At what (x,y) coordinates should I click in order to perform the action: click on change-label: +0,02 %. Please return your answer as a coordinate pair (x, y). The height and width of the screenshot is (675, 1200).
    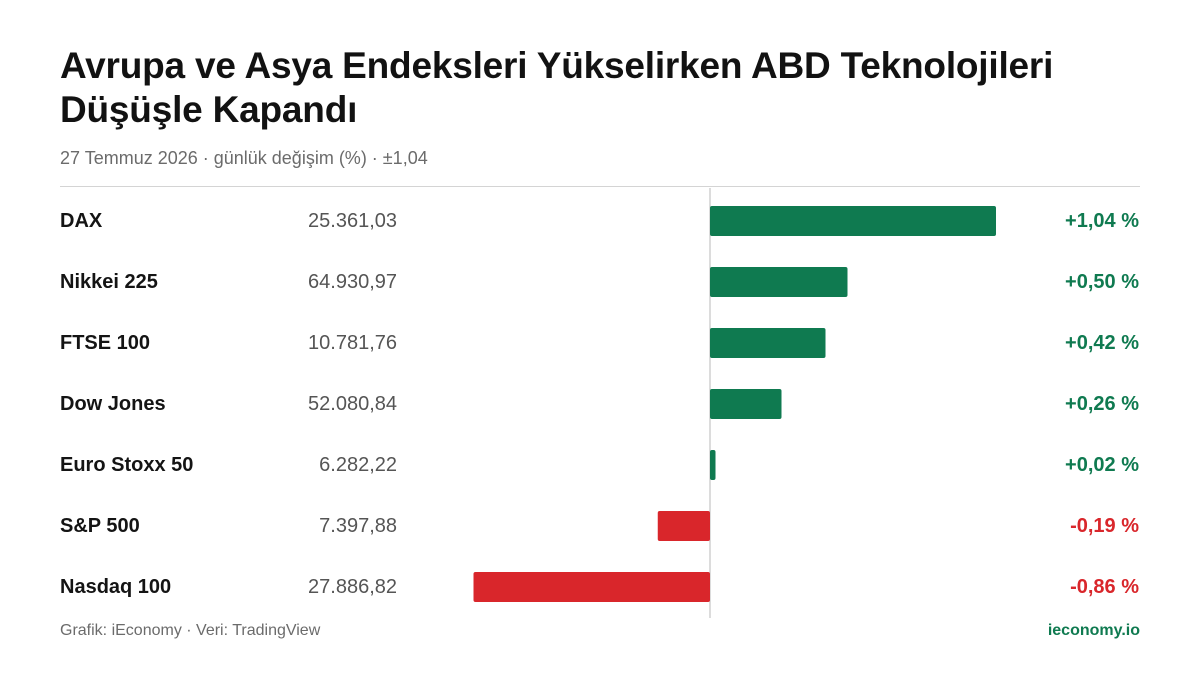
    Looking at the image, I should click on (1102, 465).